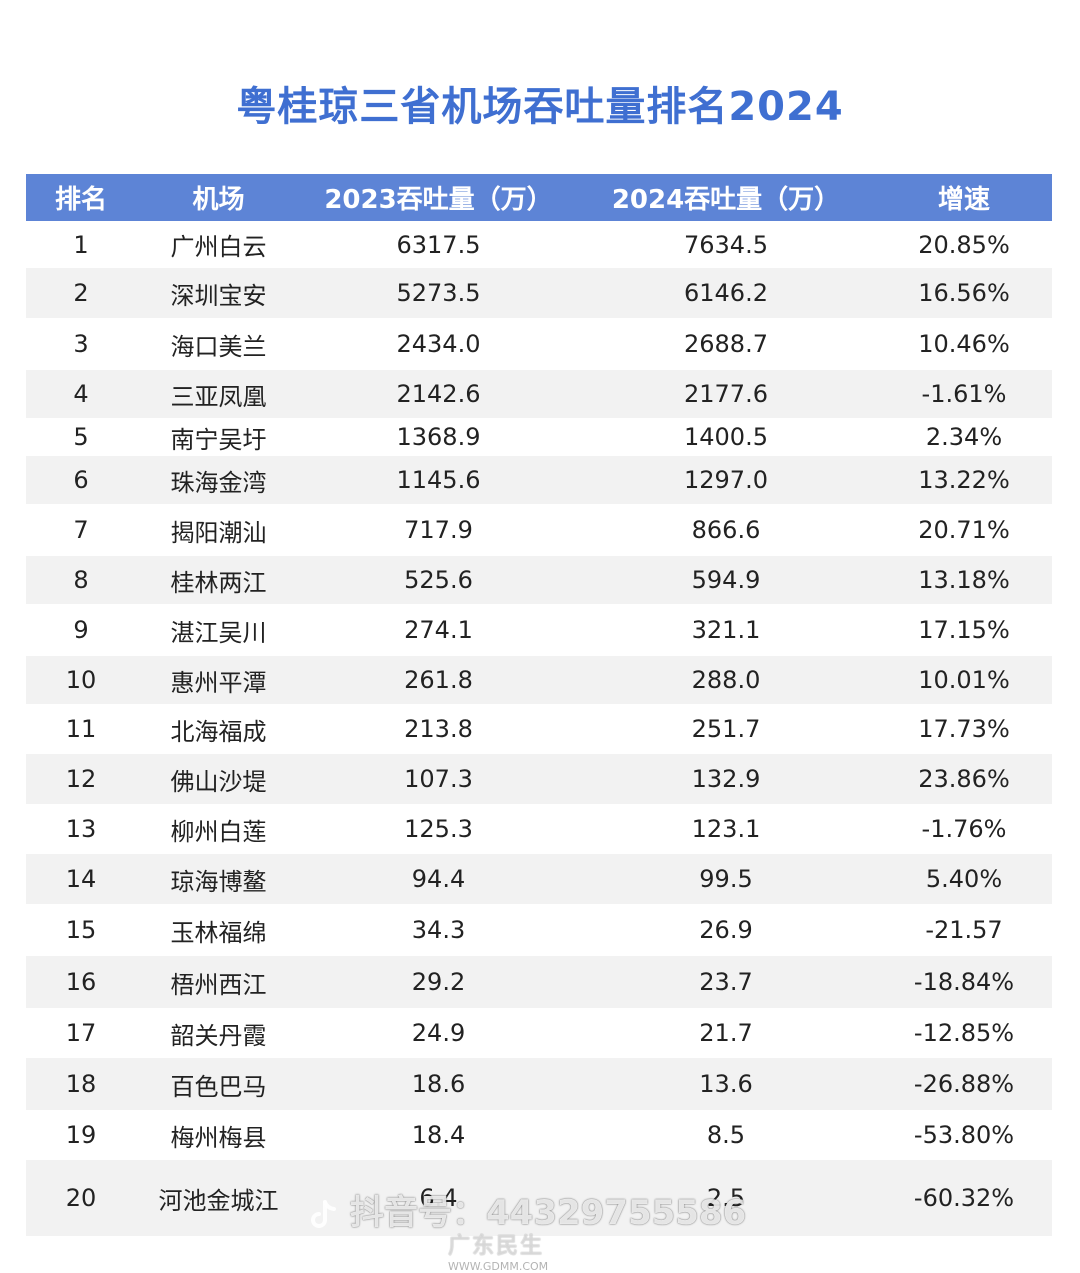  Describe the element at coordinates (726, 437) in the screenshot. I see `value-2024-cell: 1400.5` at that location.